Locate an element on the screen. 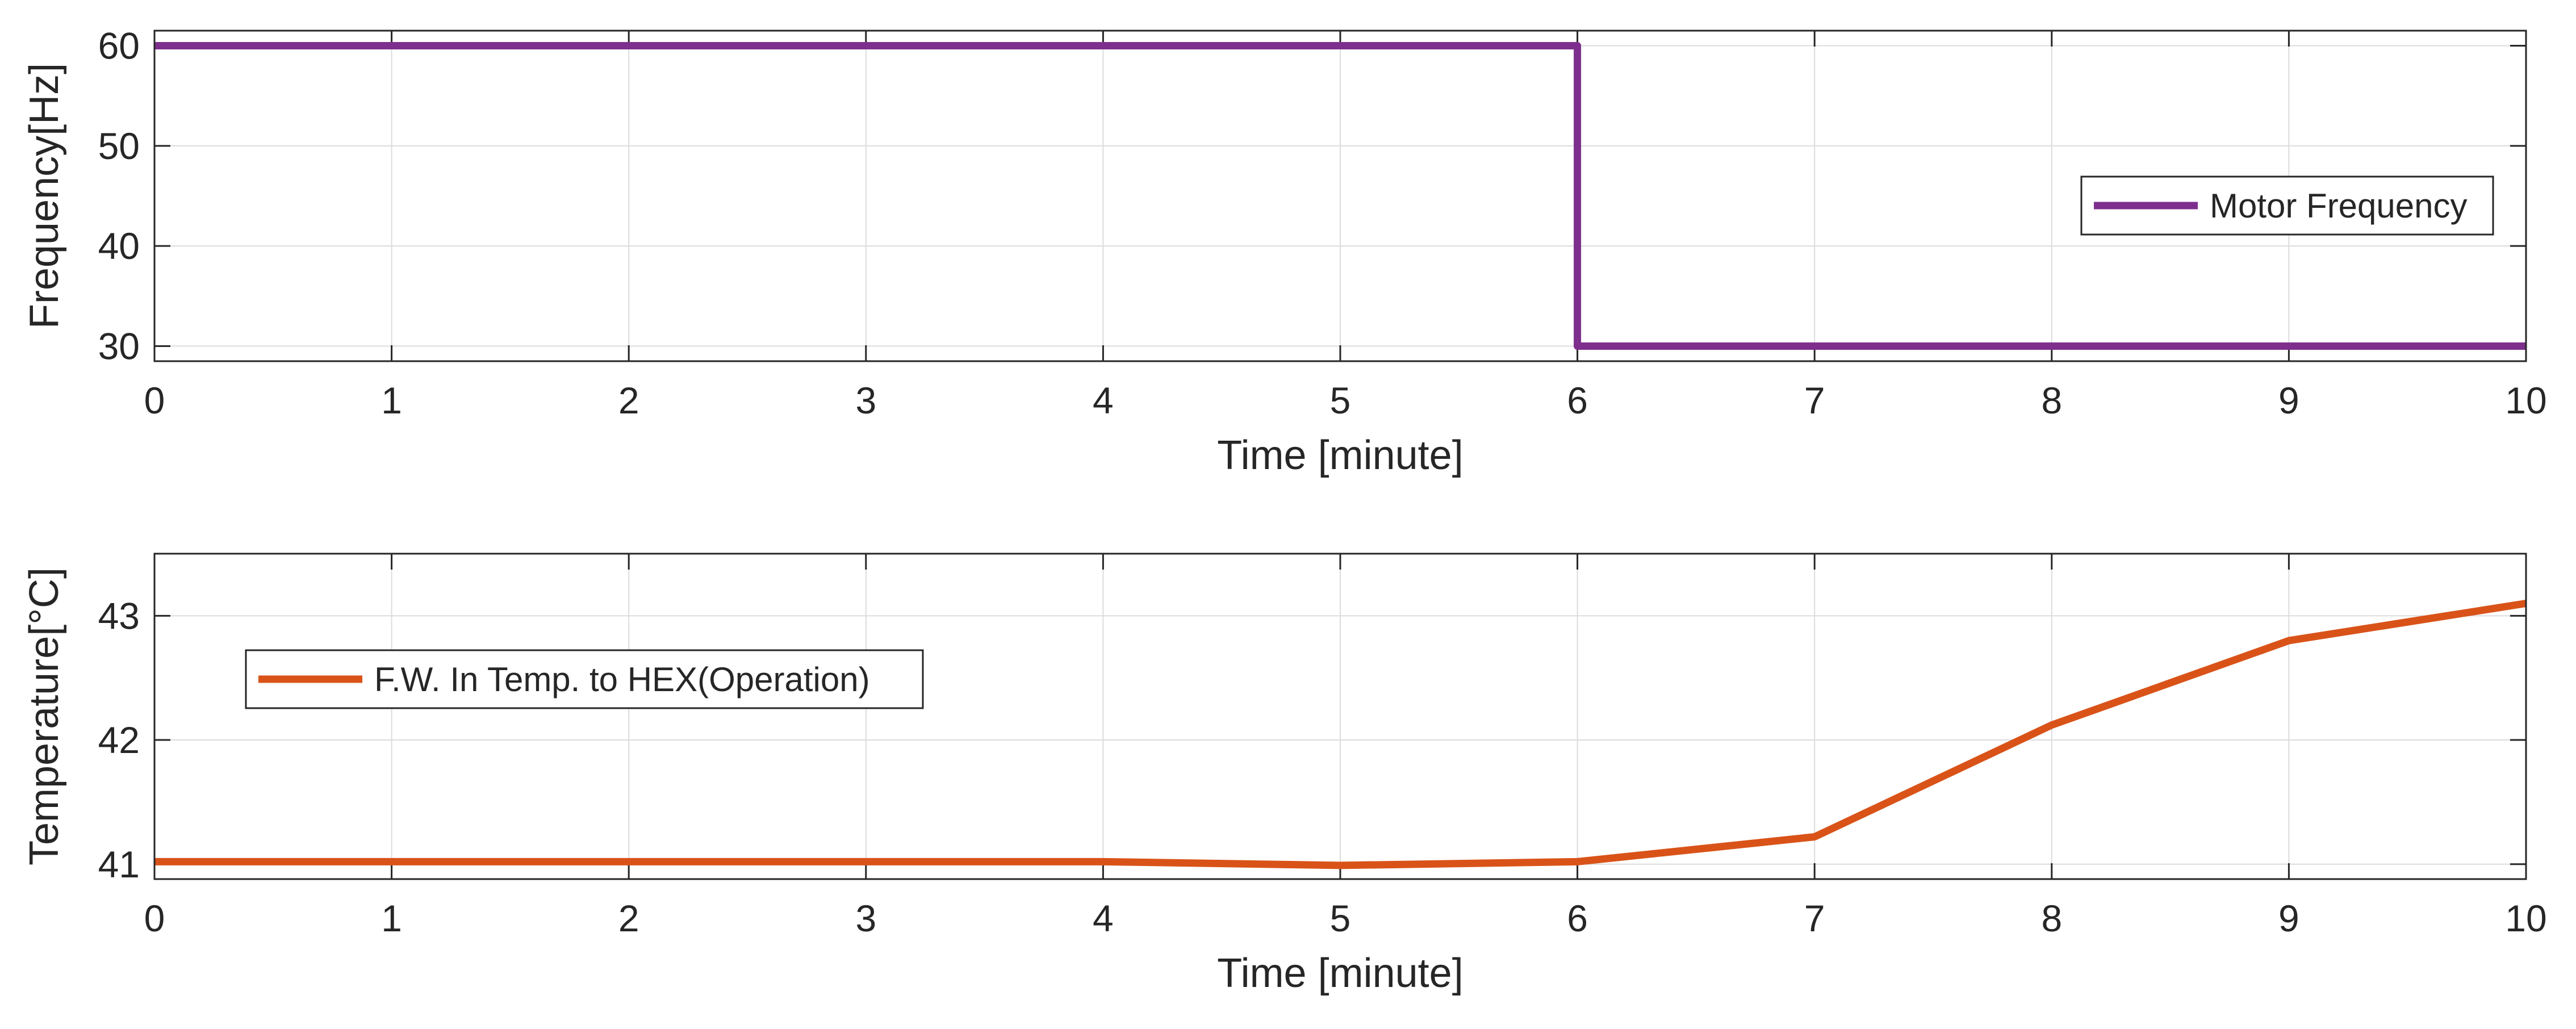 The image size is (2576, 1029). y-tick-label: 30 is located at coordinates (119, 346).